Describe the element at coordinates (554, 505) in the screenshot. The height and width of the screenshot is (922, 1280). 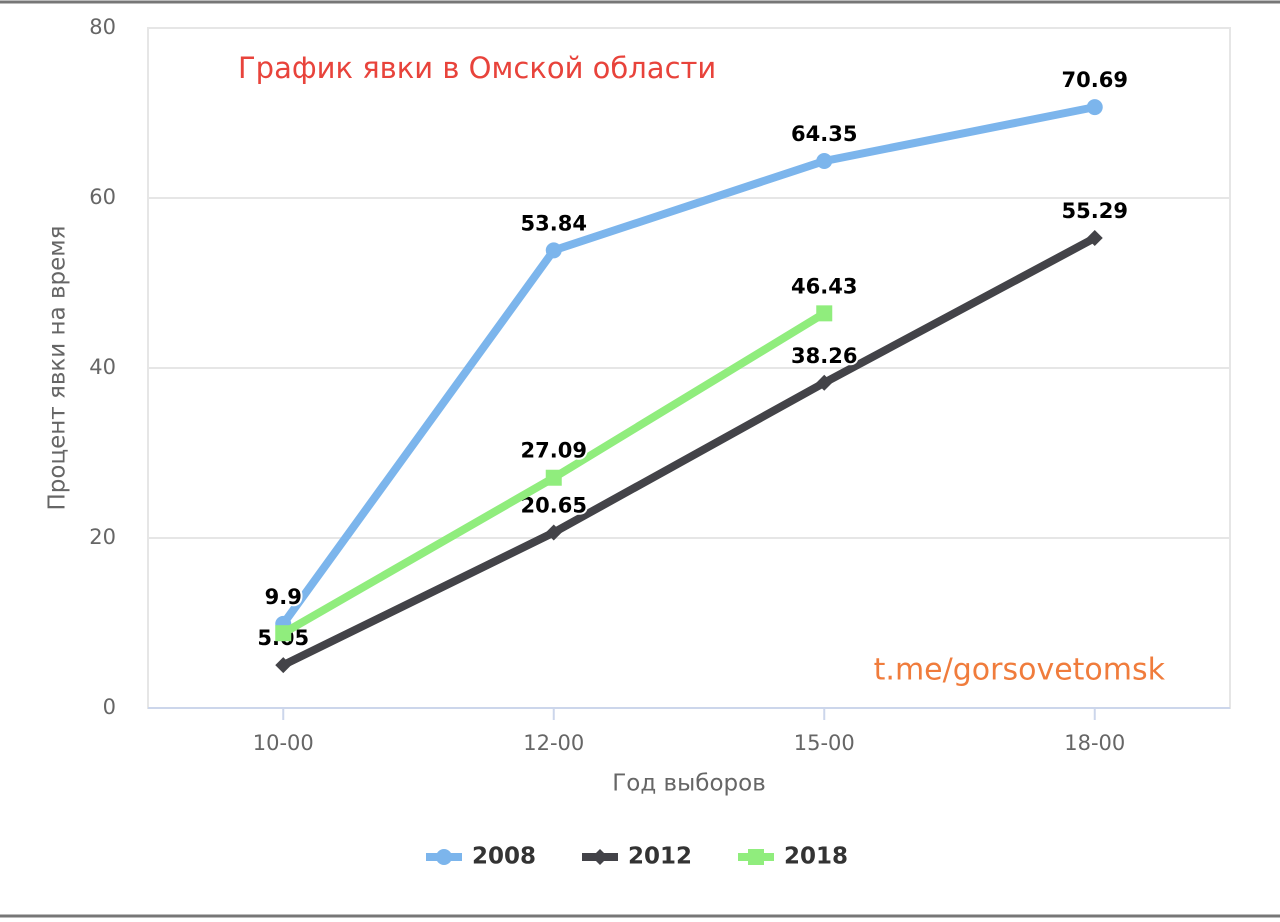
I see `data-label: 20.65` at that location.